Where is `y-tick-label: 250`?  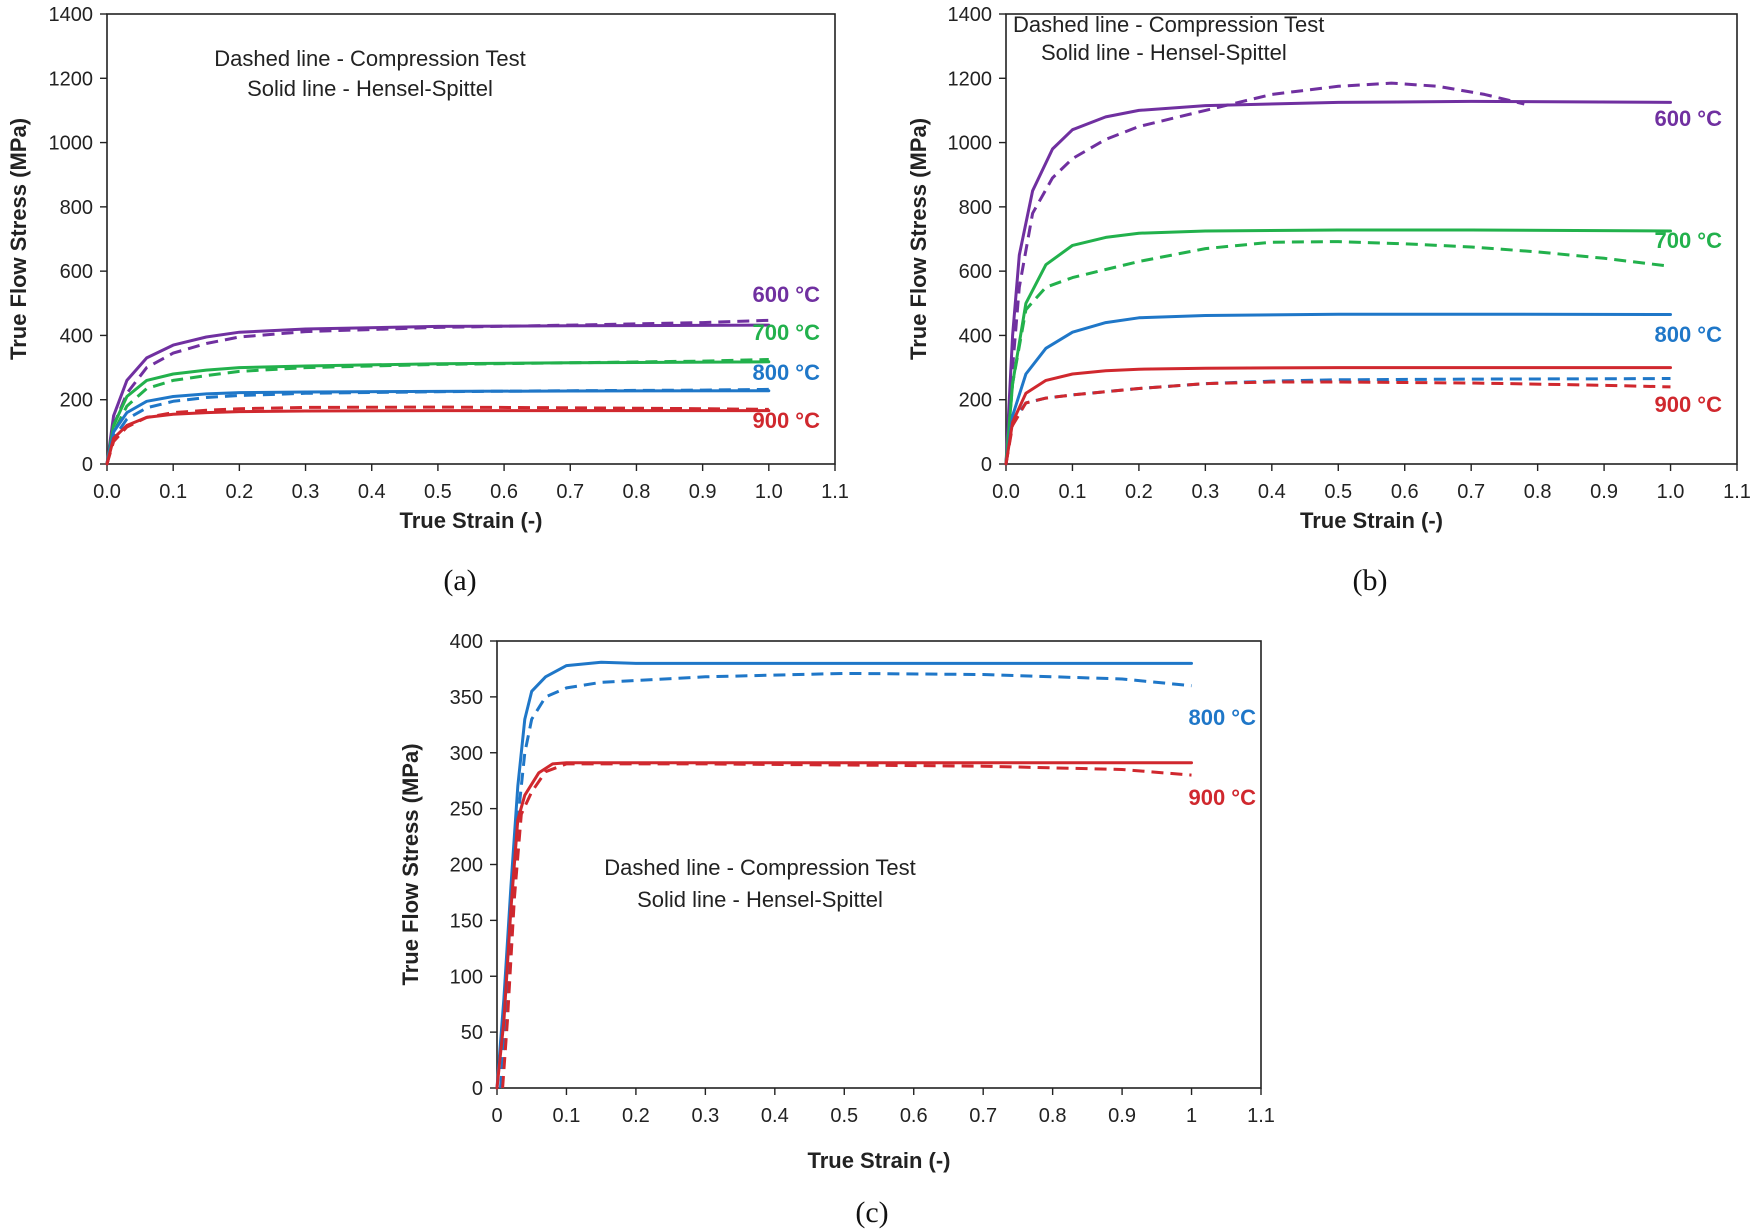 y-tick-label: 250 is located at coordinates (466, 810).